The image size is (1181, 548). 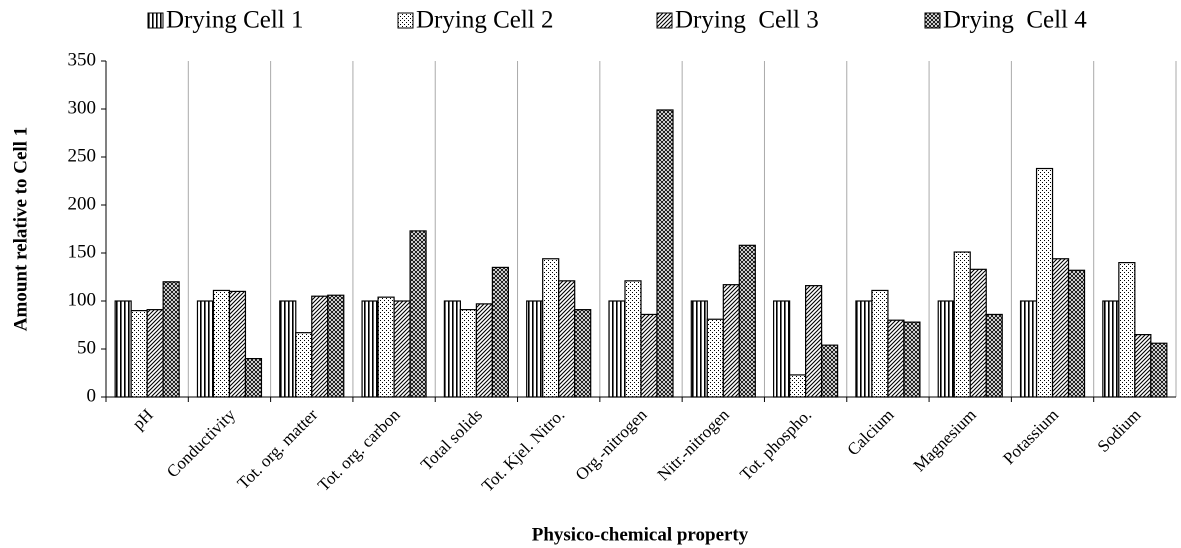 What do you see at coordinates (86, 347) in the screenshot?
I see `y-tick-label: 50` at bounding box center [86, 347].